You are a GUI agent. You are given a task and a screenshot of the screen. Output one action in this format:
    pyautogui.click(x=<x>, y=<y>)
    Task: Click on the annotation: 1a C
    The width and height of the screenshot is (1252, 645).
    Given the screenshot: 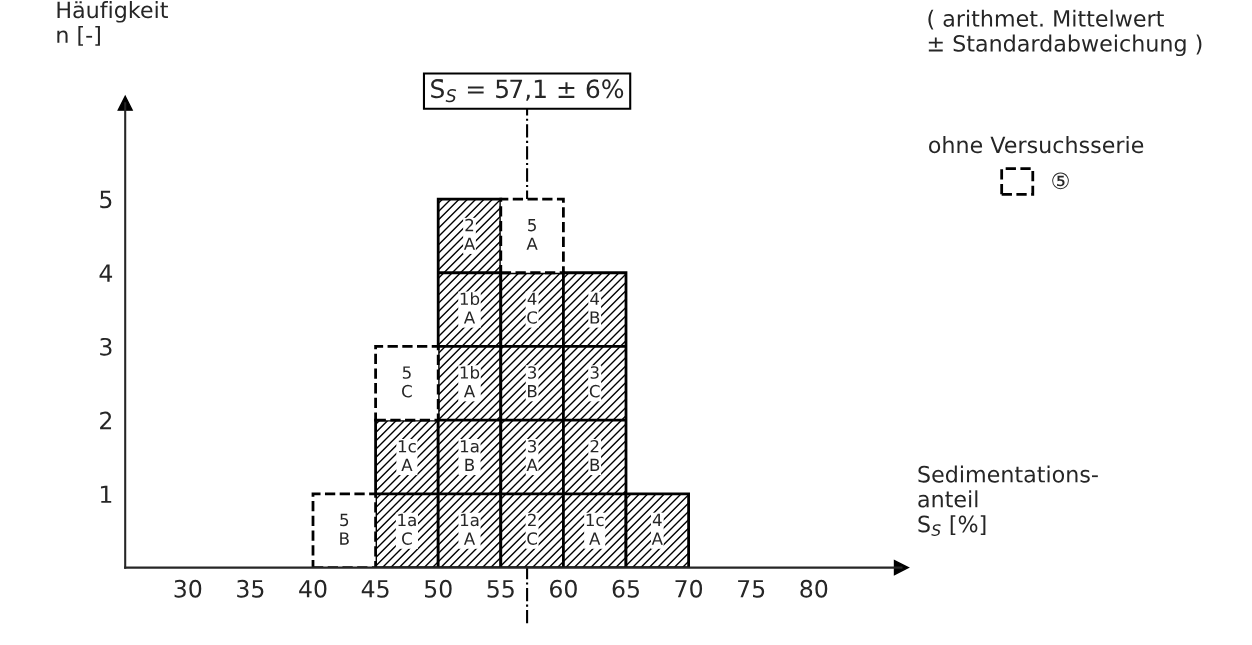 What is the action you would take?
    pyautogui.click(x=407, y=529)
    